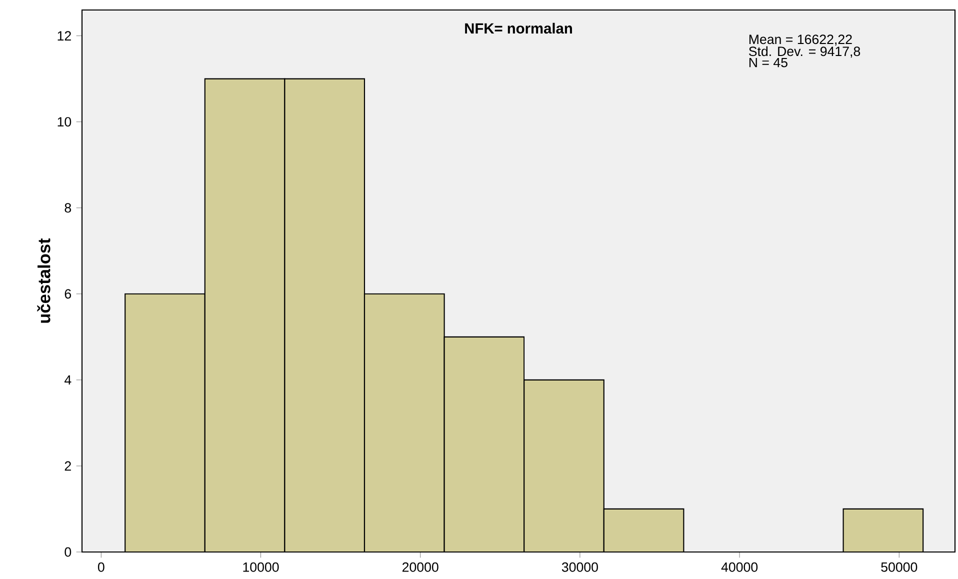 The image size is (958, 579). Describe the element at coordinates (261, 567) in the screenshot. I see `x-tick-label: 10000` at that location.